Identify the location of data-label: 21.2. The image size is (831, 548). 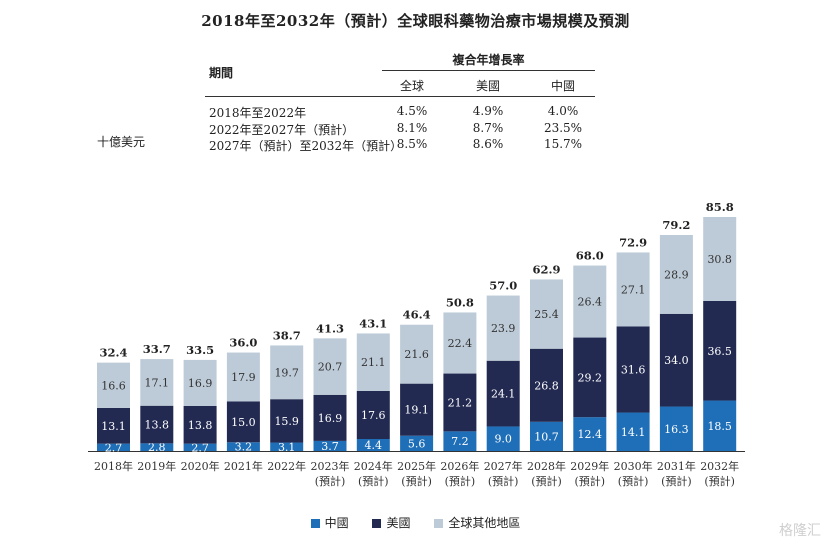
(460, 402).